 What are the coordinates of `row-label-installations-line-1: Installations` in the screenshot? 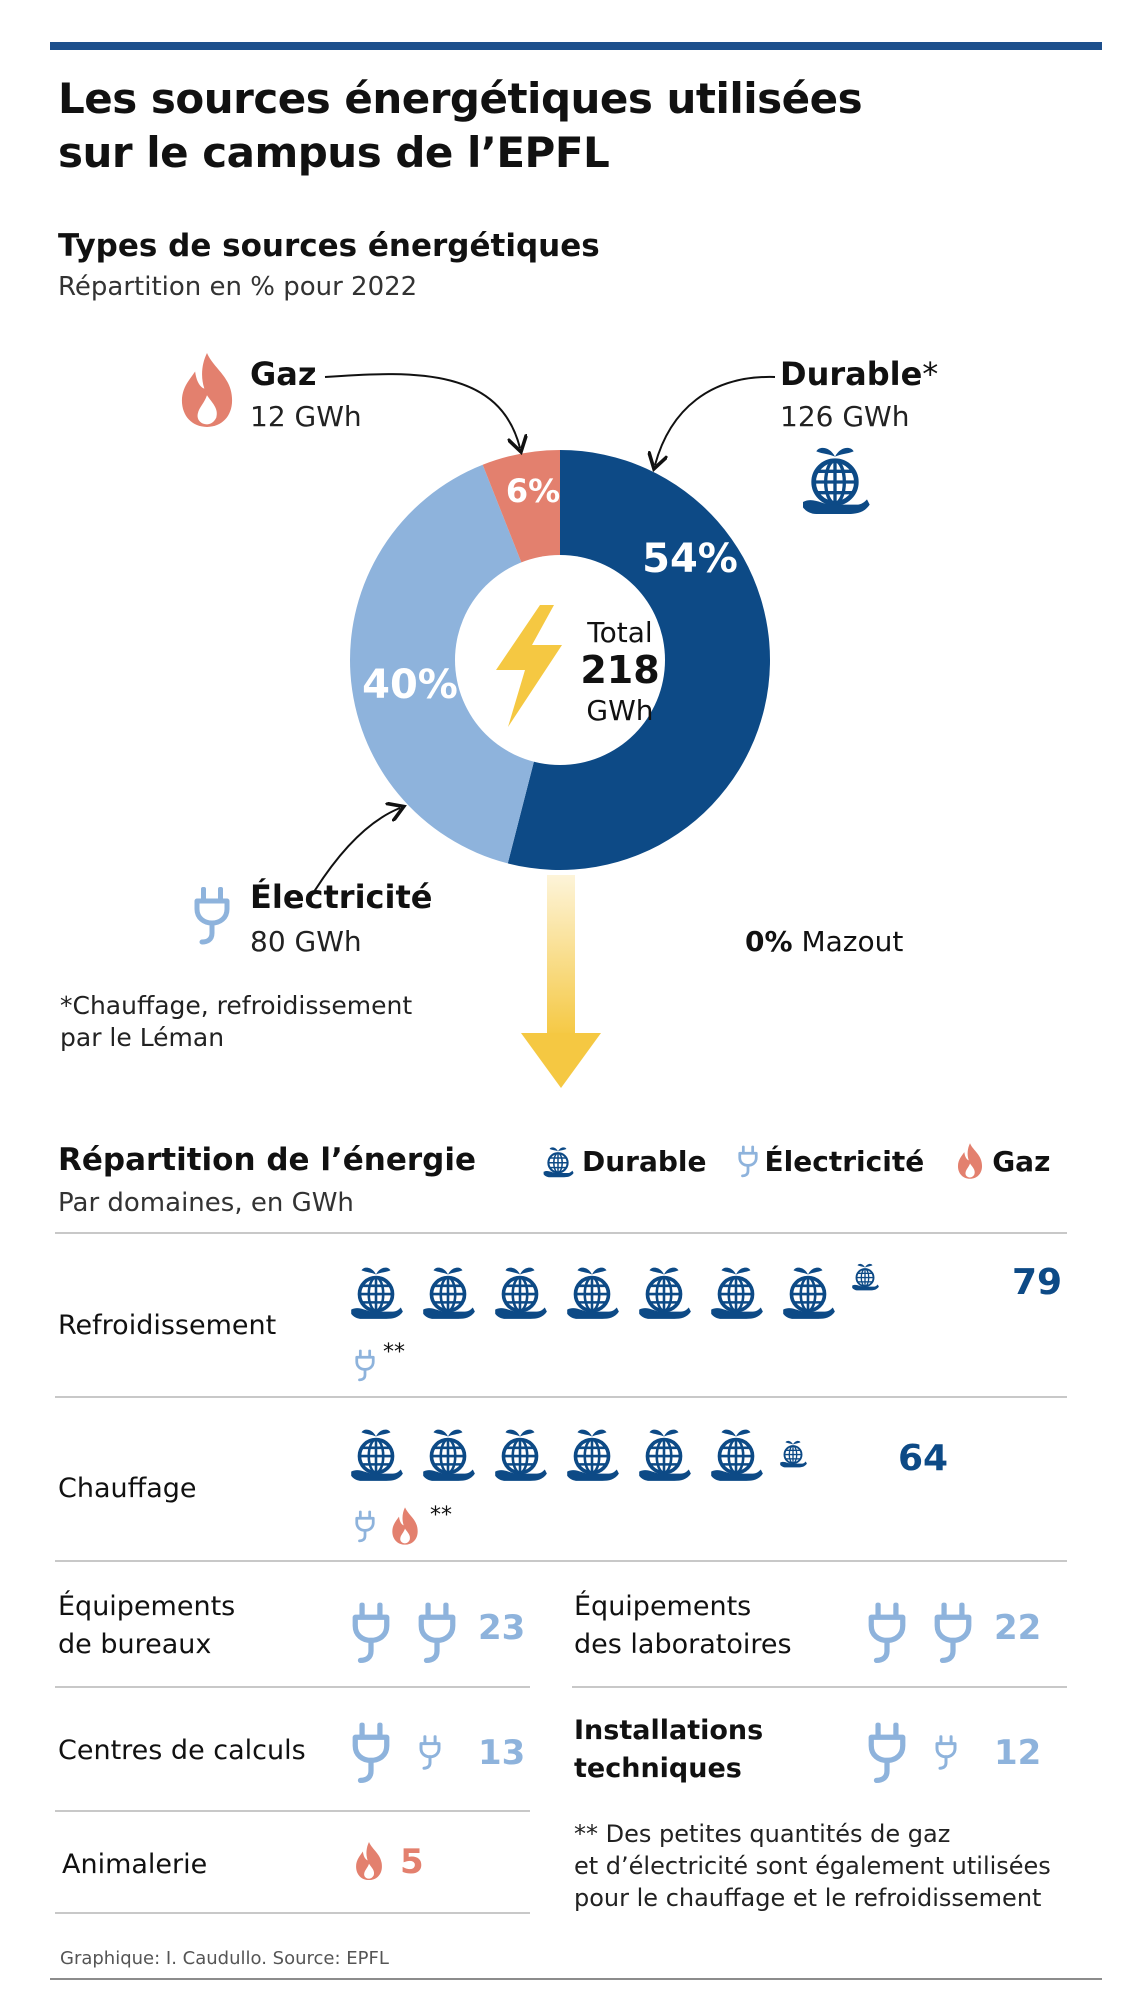 It's located at (669, 1730).